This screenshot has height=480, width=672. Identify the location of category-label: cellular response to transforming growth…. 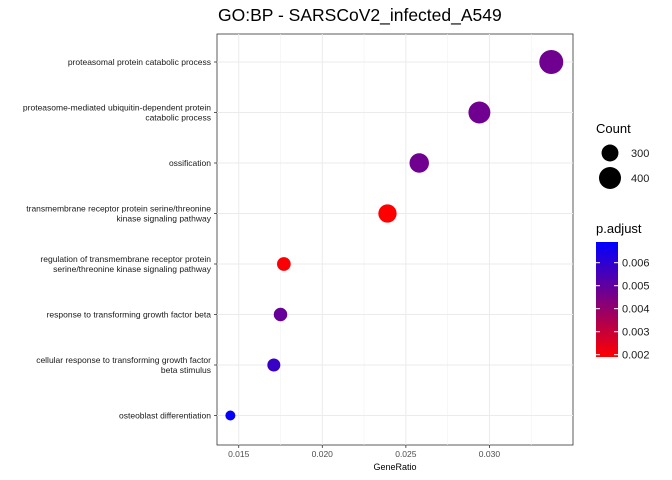
(123, 360).